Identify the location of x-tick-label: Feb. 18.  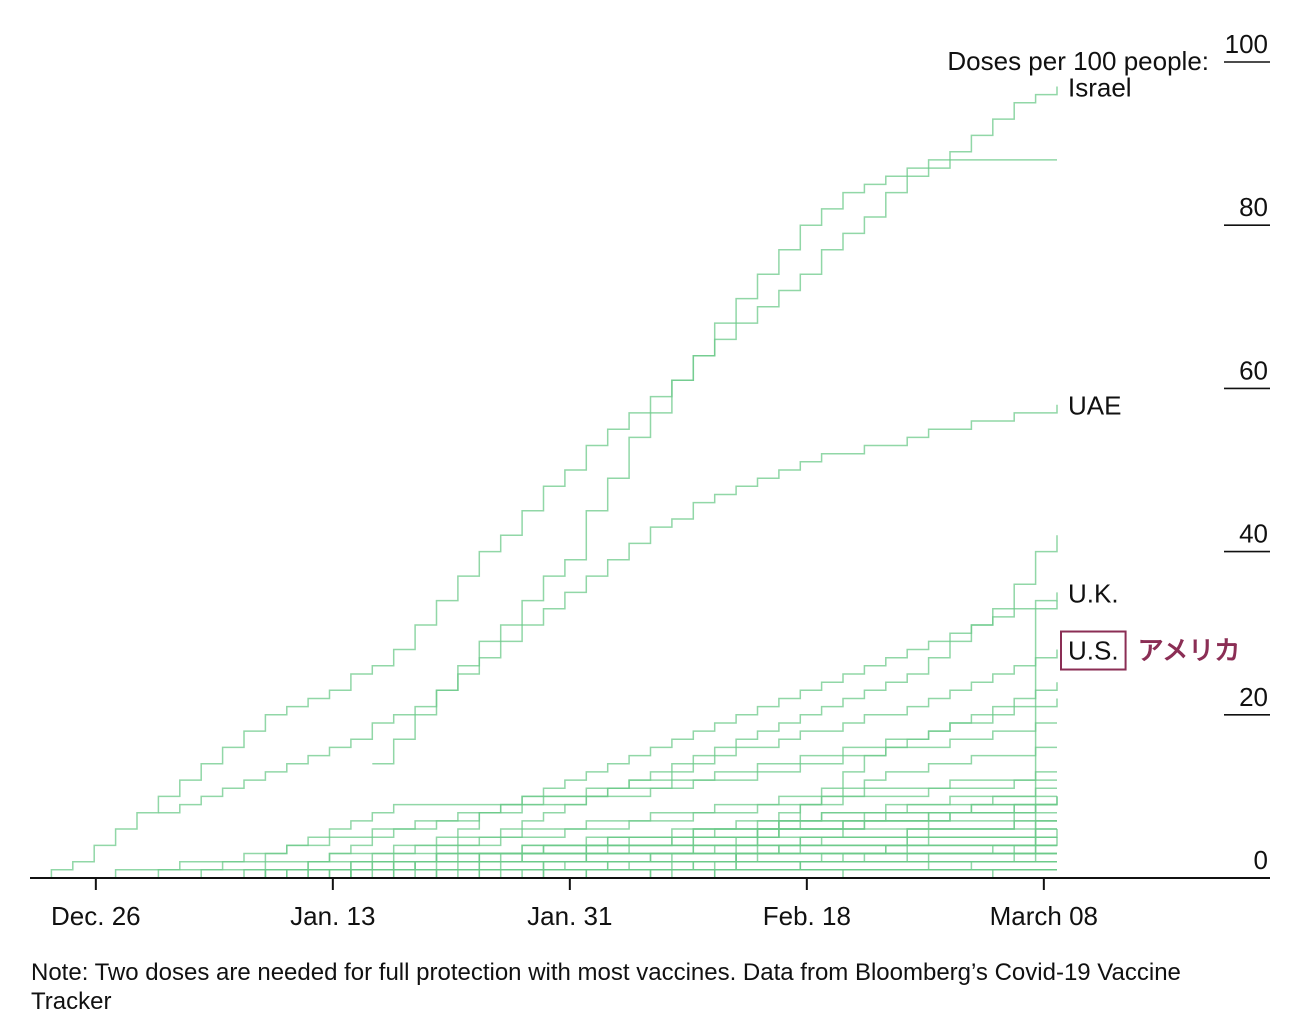
(807, 916).